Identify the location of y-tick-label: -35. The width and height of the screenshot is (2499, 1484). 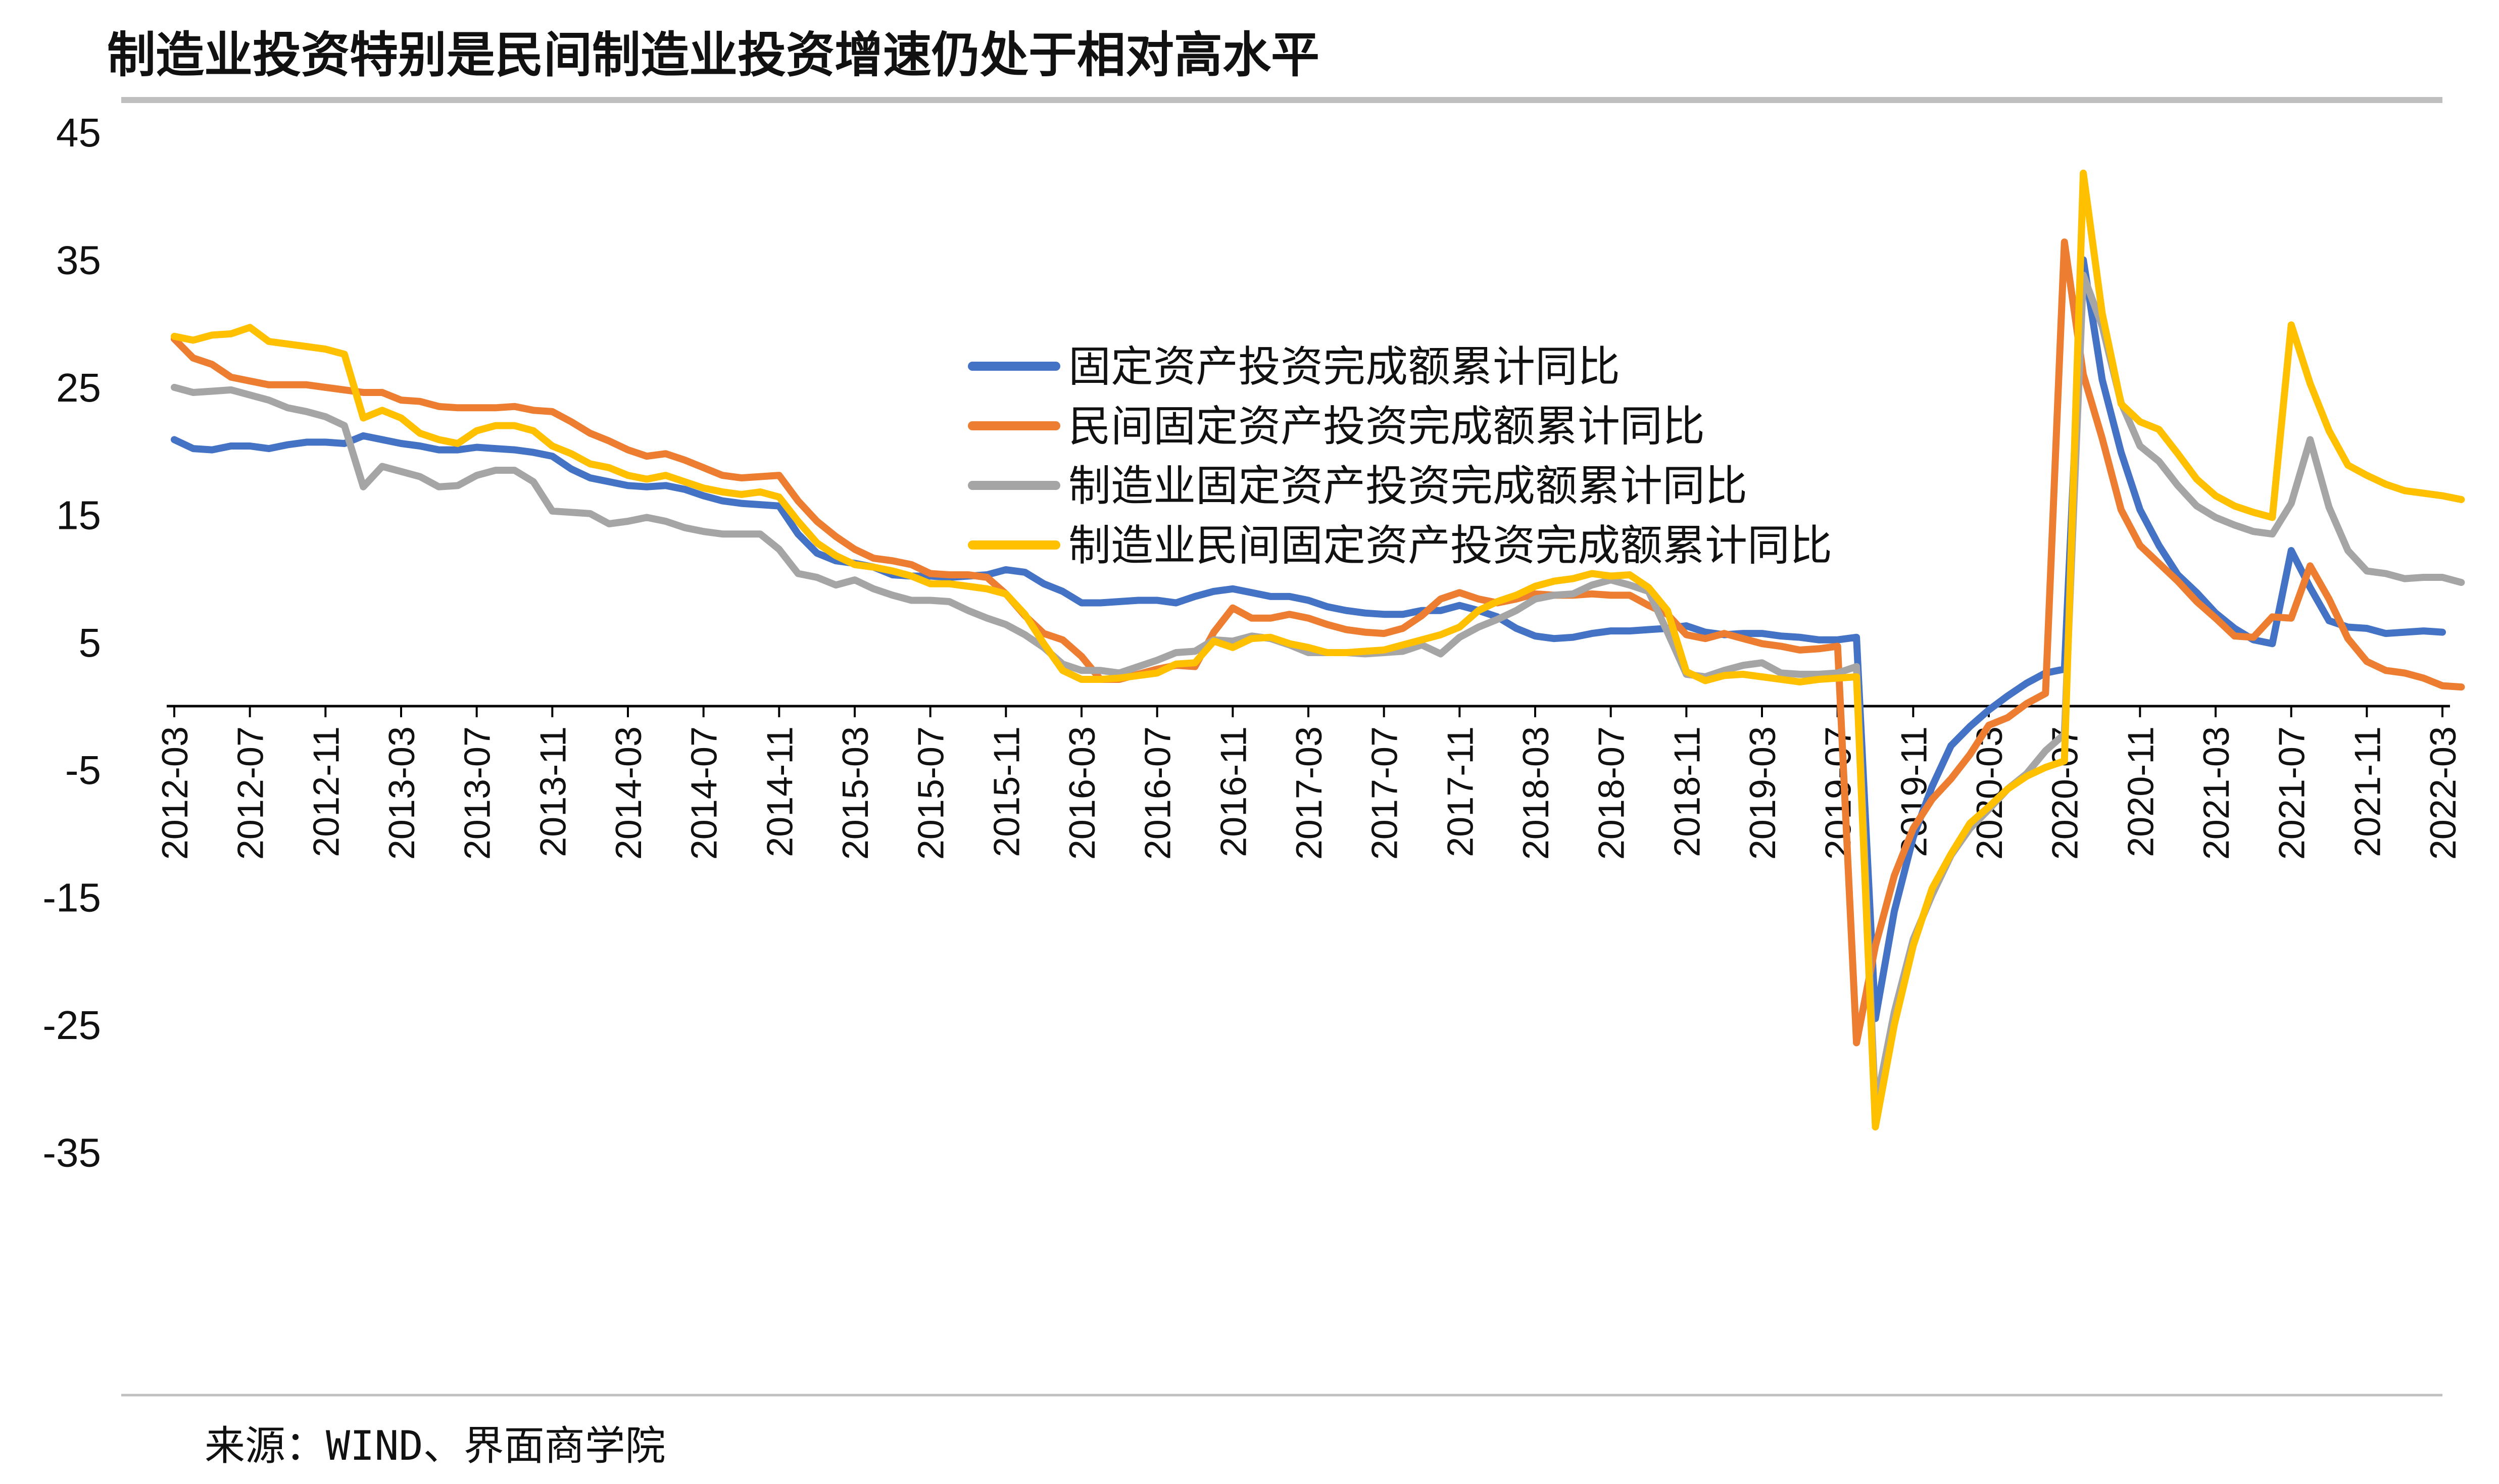
(71, 1152).